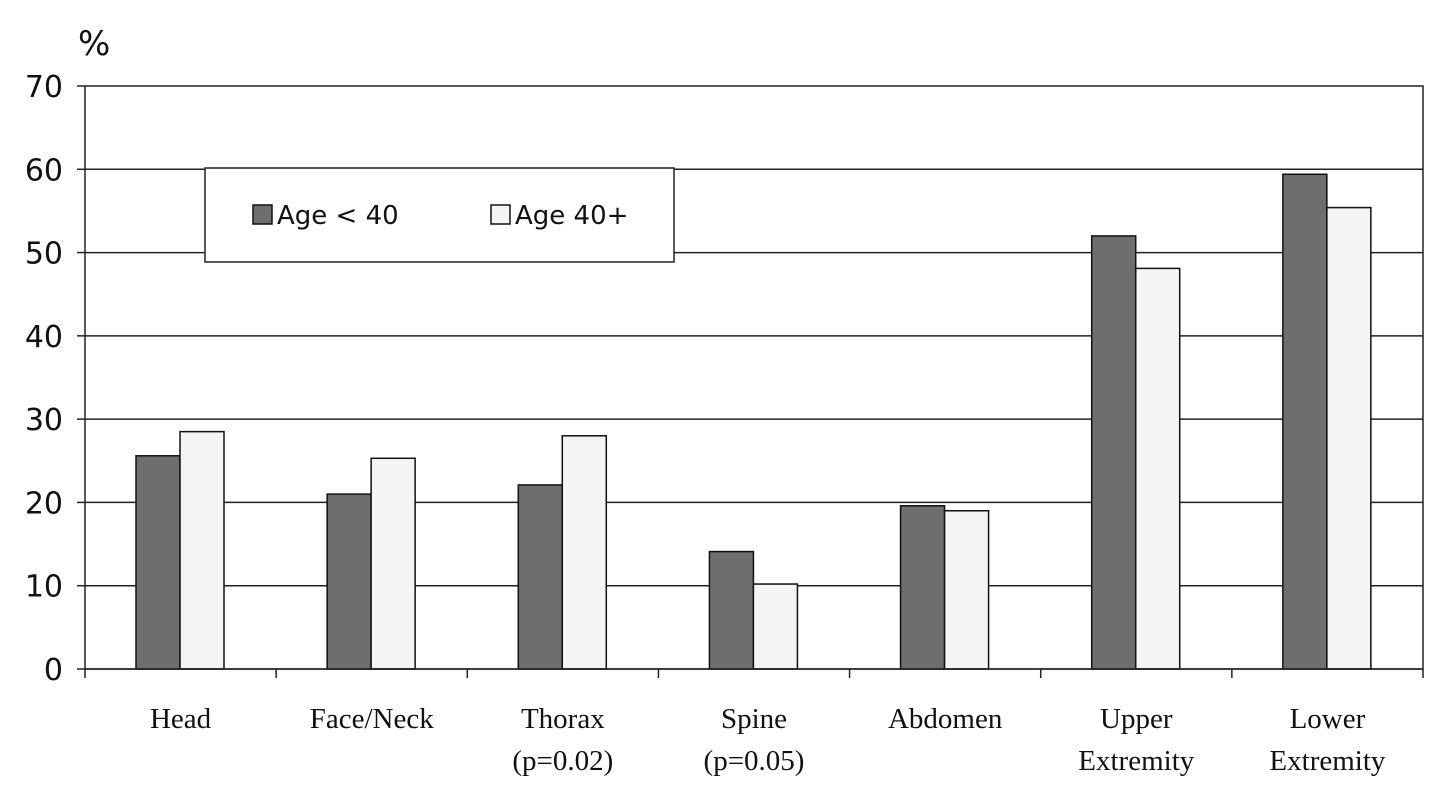  What do you see at coordinates (338, 216) in the screenshot?
I see `legend-label: Age < 40` at bounding box center [338, 216].